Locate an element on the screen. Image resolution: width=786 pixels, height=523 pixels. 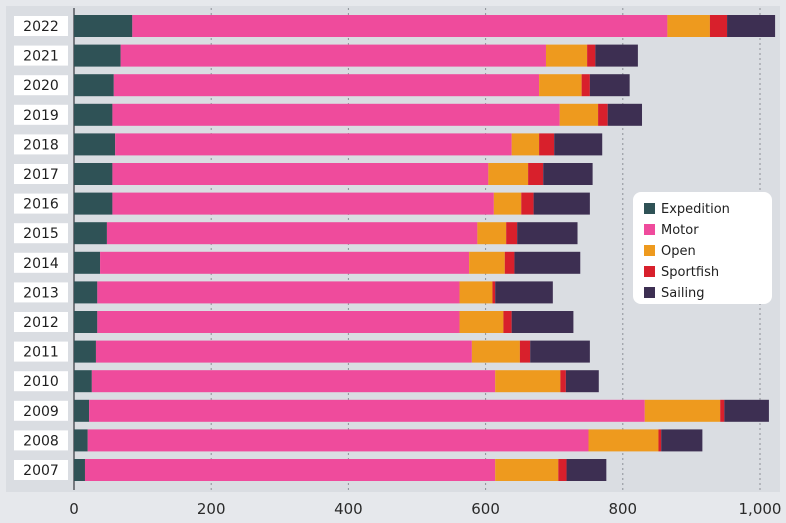
year-label-text: 2008 is located at coordinates (41, 441).